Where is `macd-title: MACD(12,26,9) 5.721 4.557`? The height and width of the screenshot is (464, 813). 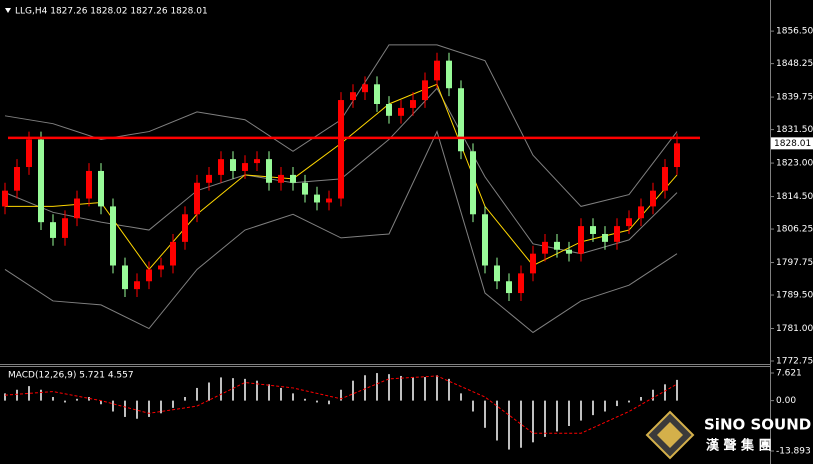
macd-title: MACD(12,26,9) 5.721 4.557 is located at coordinates (71, 376).